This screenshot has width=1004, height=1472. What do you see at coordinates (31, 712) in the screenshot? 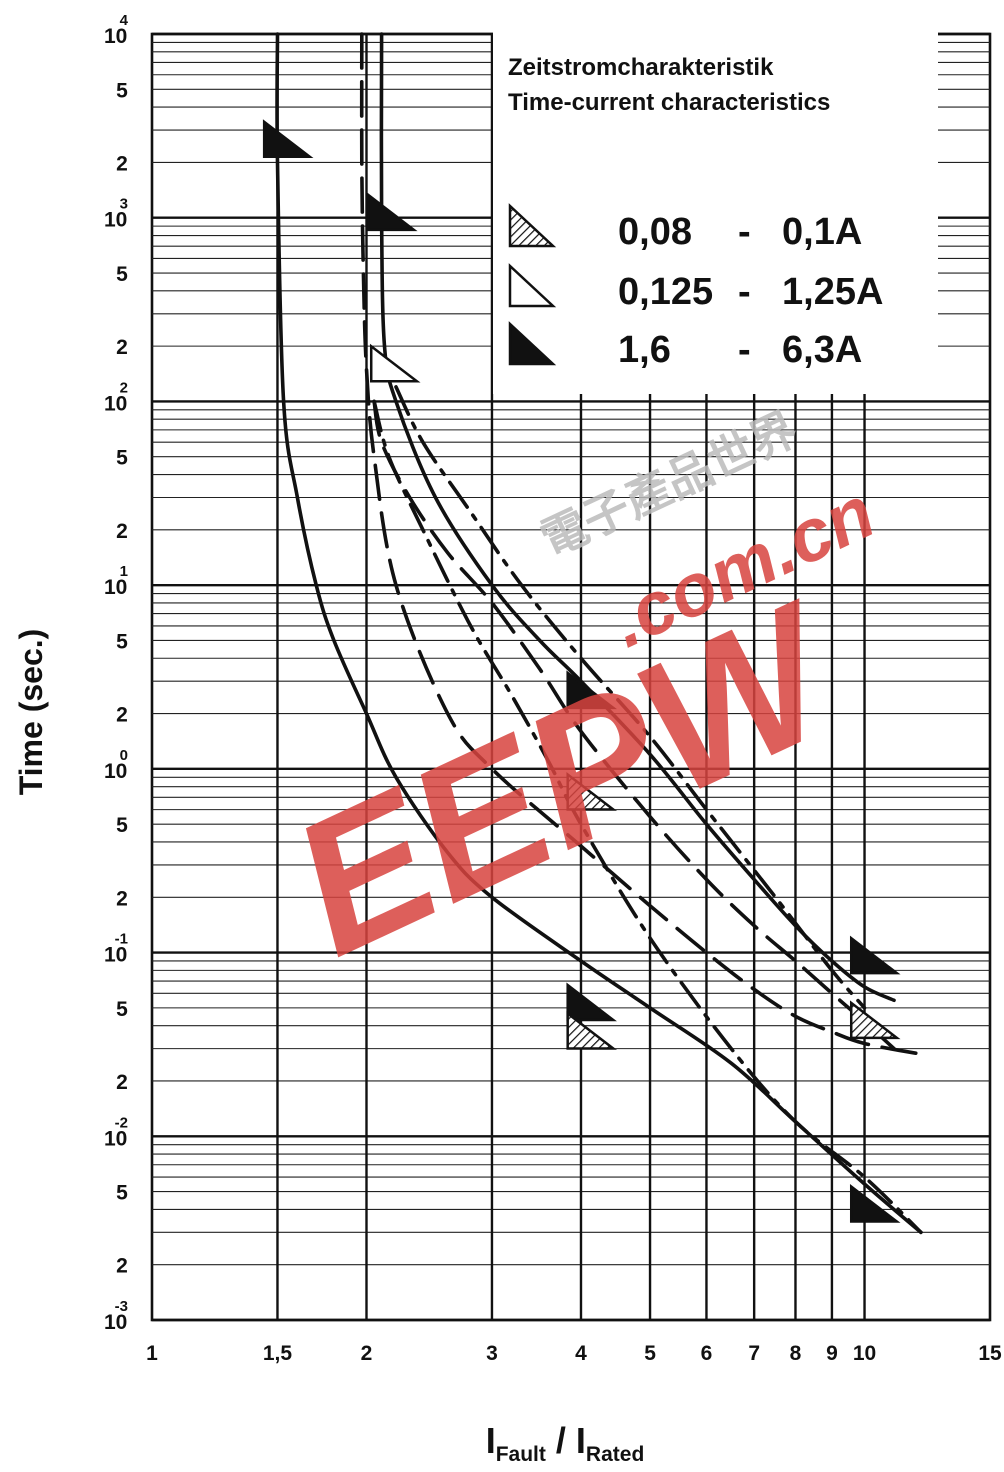
I see `y-axis-label: Time (sec.)` at bounding box center [31, 712].